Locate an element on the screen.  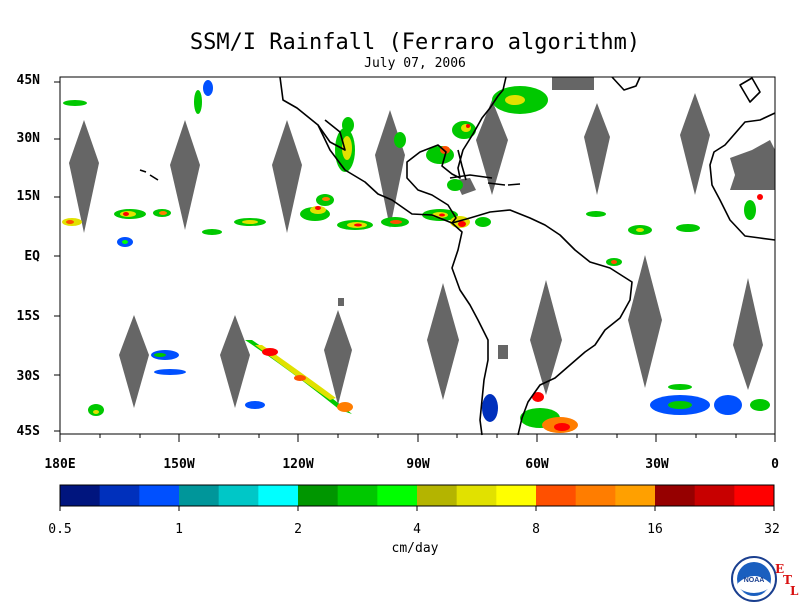
colorbar-label: 4 is located at coordinates (417, 529).